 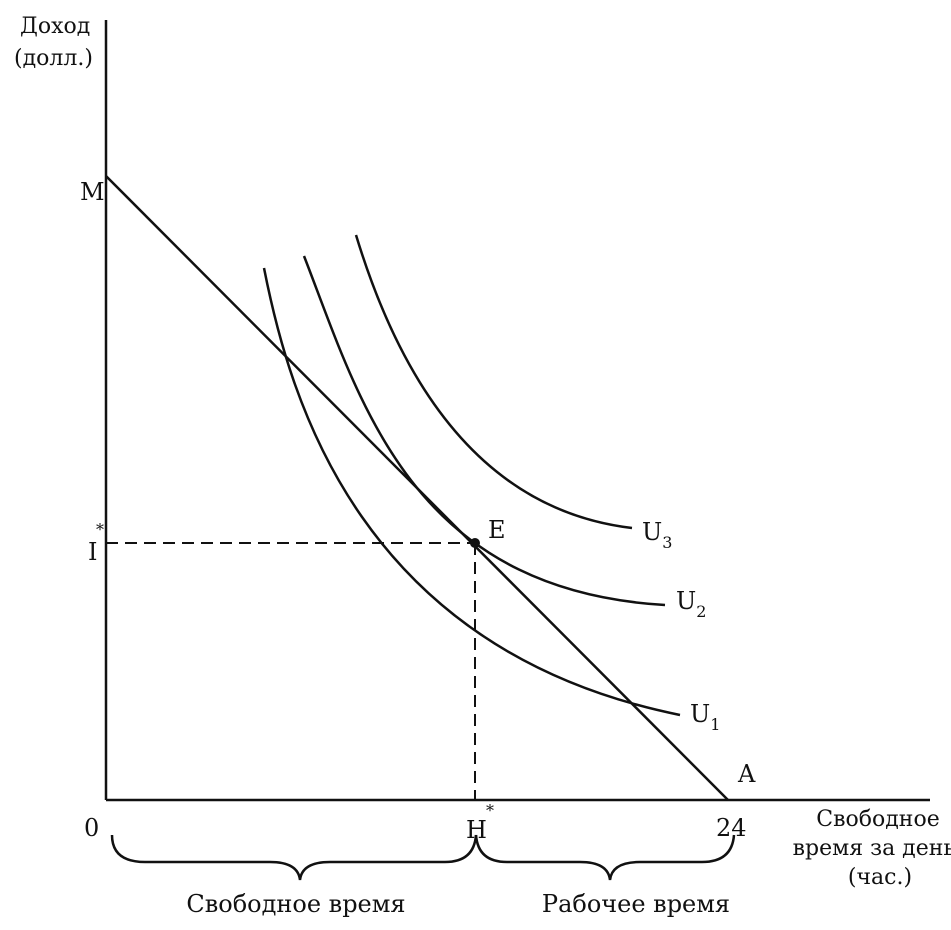 What do you see at coordinates (877, 819) in the screenshot?
I see `x-axis-label-line1: Свободное` at bounding box center [877, 819].